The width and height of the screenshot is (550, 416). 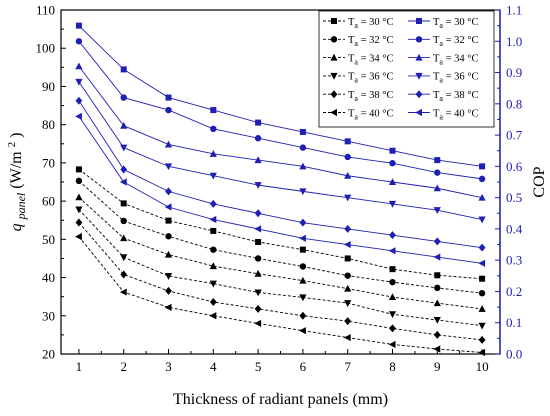 I want to click on left-y-tick-label: 110, so click(x=45, y=10).